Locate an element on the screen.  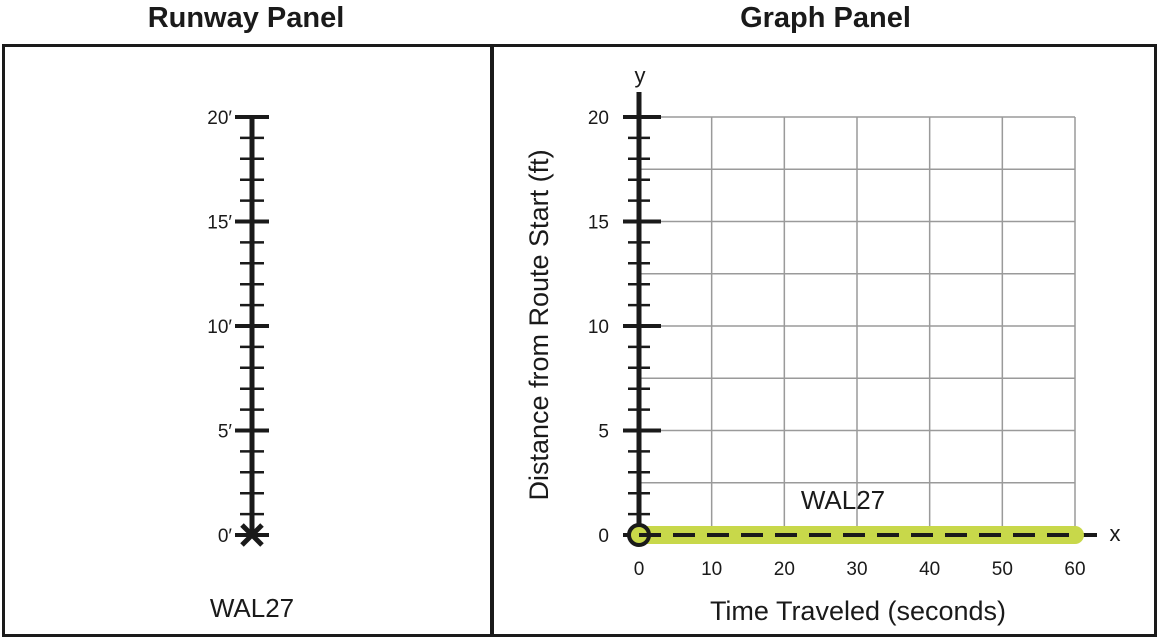
y-axis-title: Distance from Route Start (ft) is located at coordinates (539, 324).